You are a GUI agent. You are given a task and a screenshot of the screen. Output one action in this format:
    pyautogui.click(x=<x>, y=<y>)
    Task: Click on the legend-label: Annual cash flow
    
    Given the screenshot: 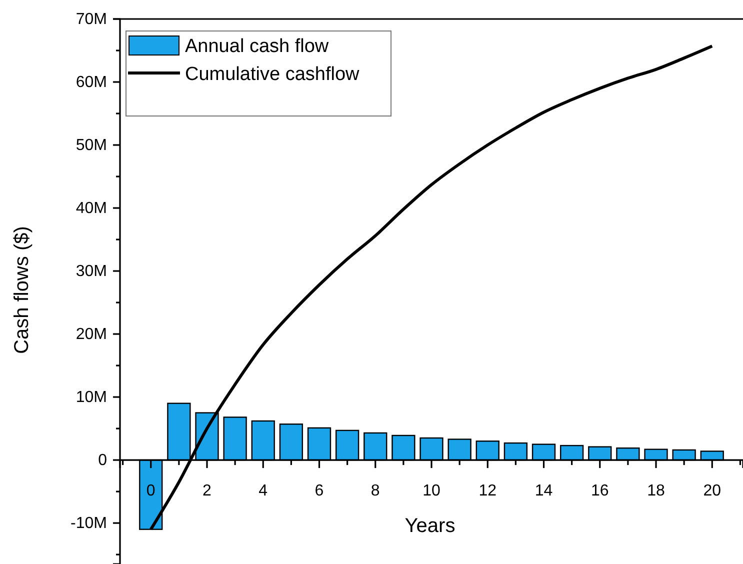 What is the action you would take?
    pyautogui.click(x=257, y=46)
    